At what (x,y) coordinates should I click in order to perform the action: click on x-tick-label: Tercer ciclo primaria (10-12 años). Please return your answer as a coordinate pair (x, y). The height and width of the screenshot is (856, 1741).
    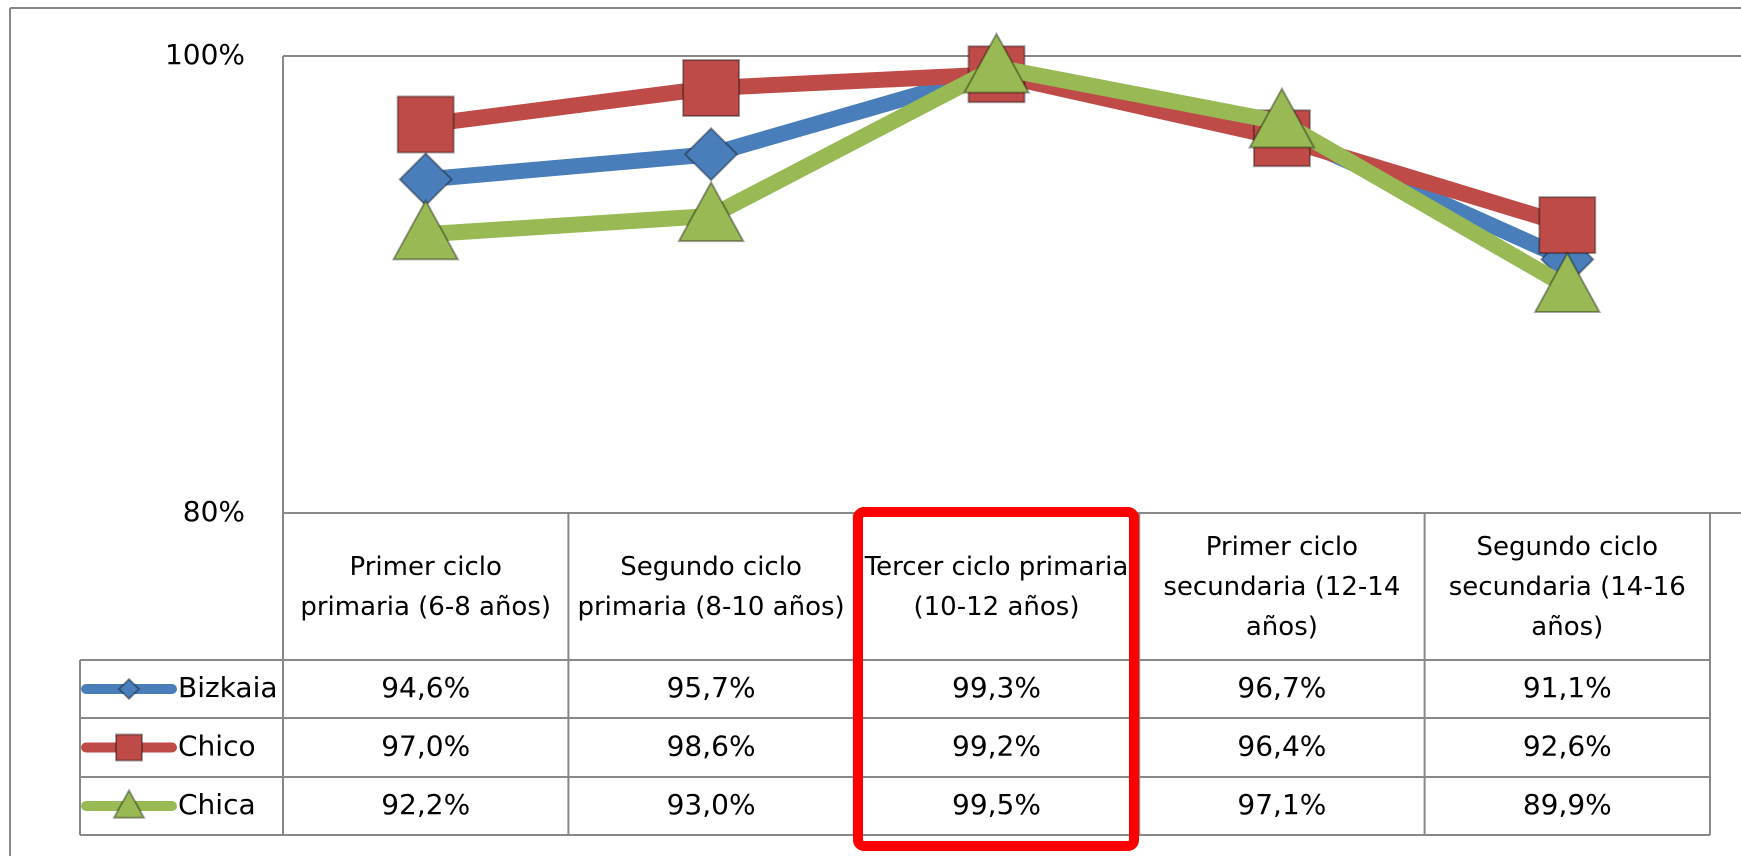
    Looking at the image, I should click on (996, 586).